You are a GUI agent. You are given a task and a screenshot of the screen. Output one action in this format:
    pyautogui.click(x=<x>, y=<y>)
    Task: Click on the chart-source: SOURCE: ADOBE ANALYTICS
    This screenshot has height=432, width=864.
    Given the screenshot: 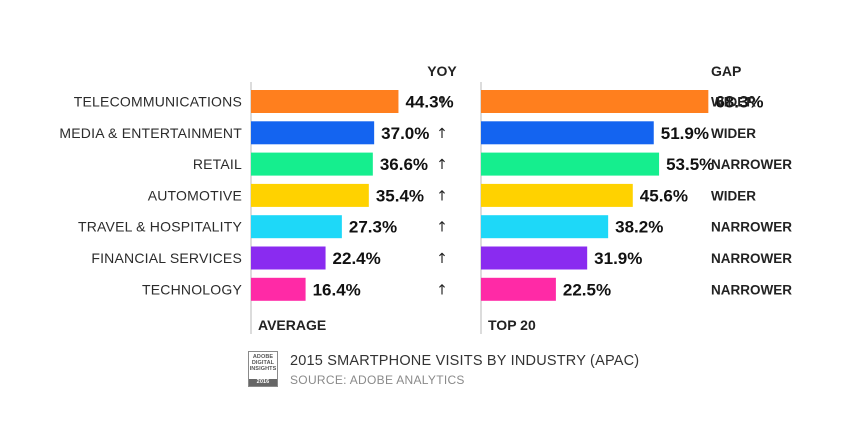 What is the action you would take?
    pyautogui.click(x=377, y=380)
    